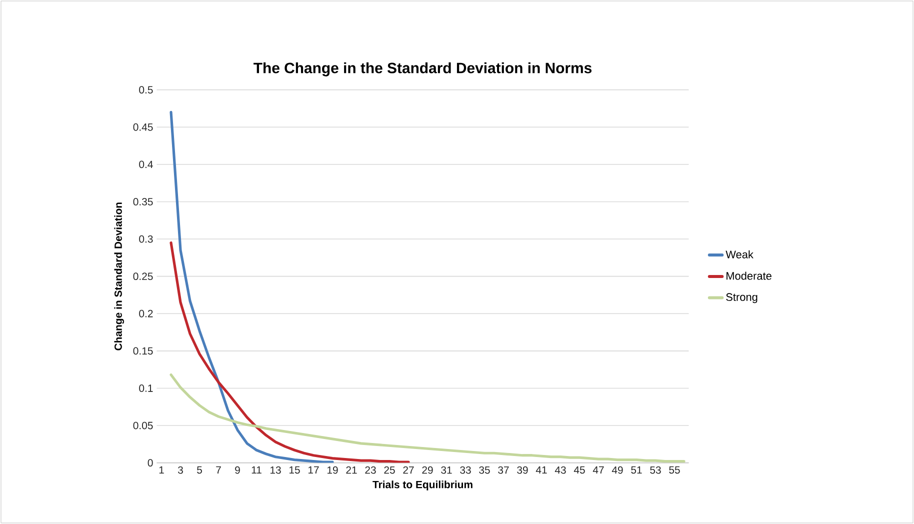 The image size is (914, 524). I want to click on x-tick-label: 39, so click(522, 470).